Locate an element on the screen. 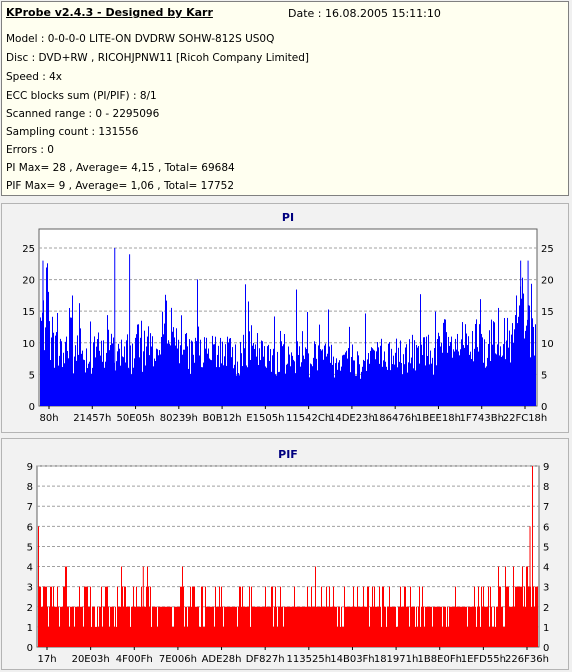  y-tick-label-right: 3 is located at coordinates (546, 588).